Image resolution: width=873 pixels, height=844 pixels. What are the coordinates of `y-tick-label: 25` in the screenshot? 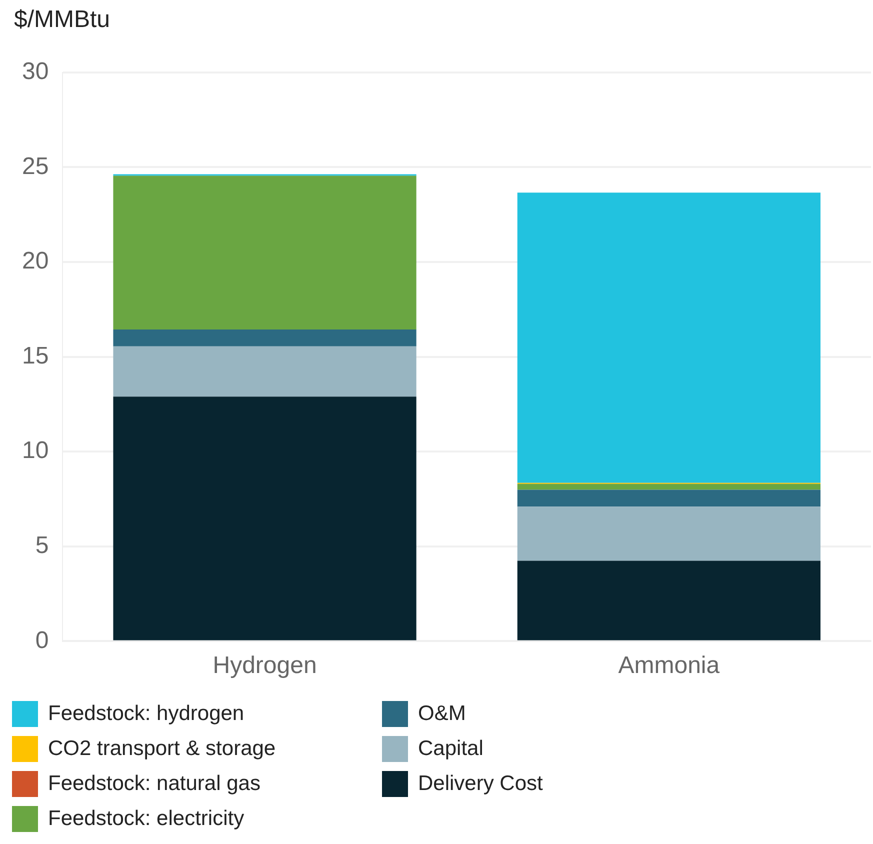 It's located at (35, 166).